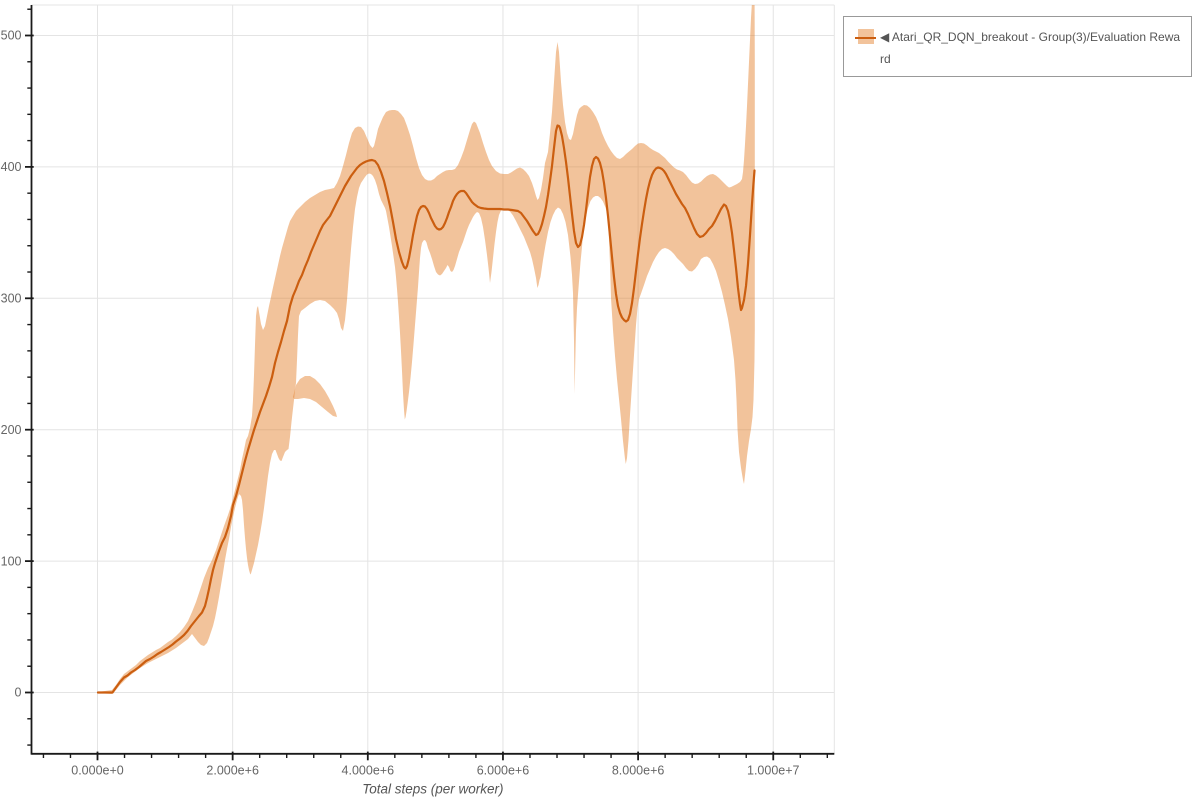 The width and height of the screenshot is (1200, 800). I want to click on svg-text: Total steps (per worker), so click(432, 789).